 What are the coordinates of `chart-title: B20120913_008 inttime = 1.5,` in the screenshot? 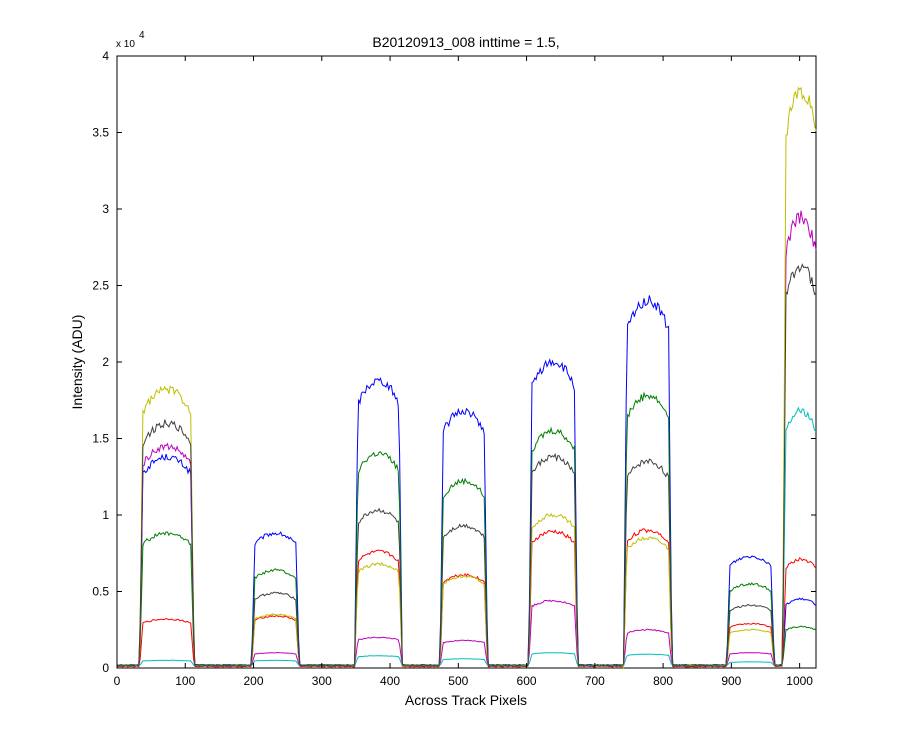 It's located at (465, 42).